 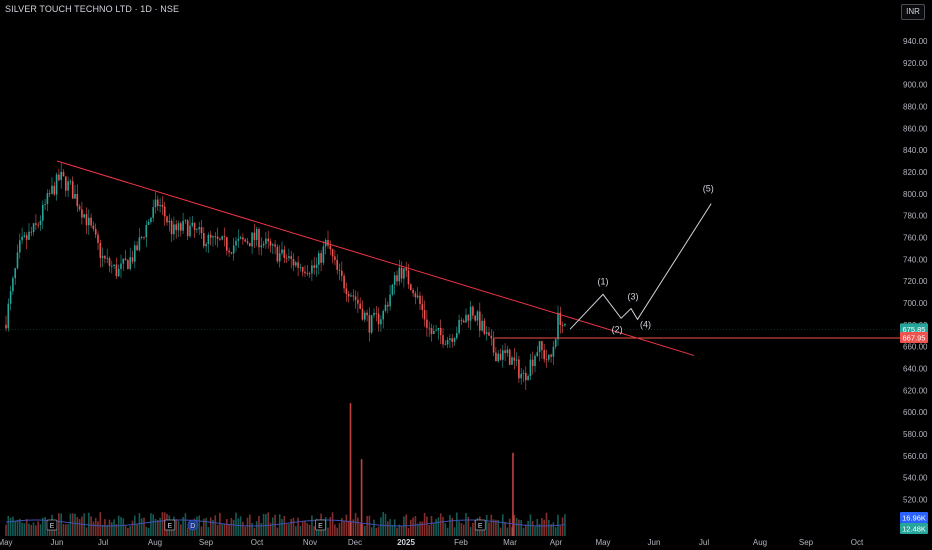 I want to click on dividend-marker, so click(x=193, y=525).